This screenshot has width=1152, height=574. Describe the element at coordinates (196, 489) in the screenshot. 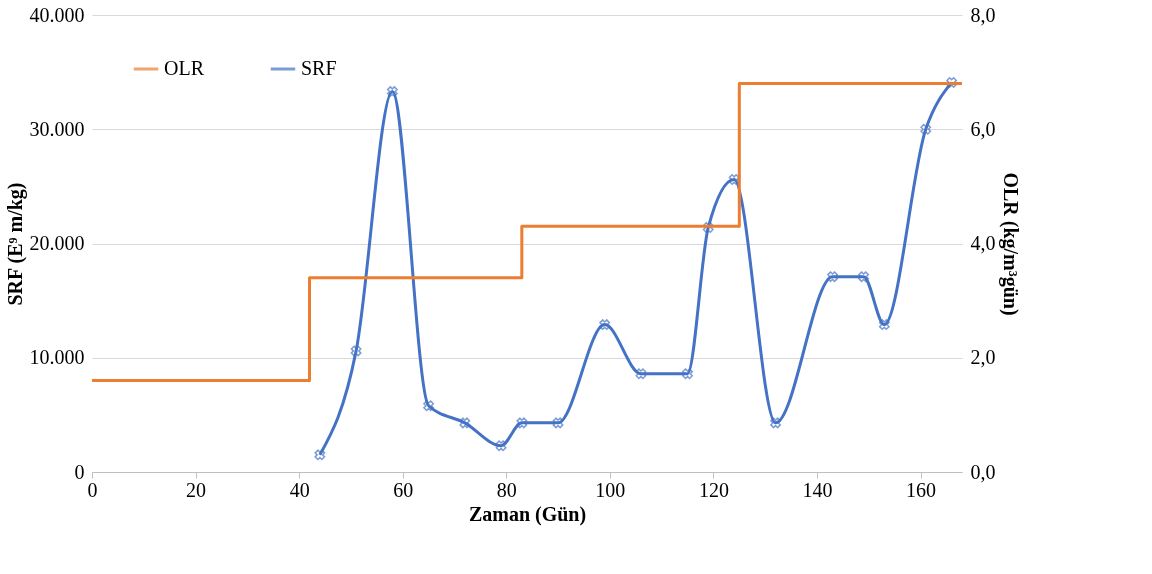

I see `x-tick-label: 20` at that location.